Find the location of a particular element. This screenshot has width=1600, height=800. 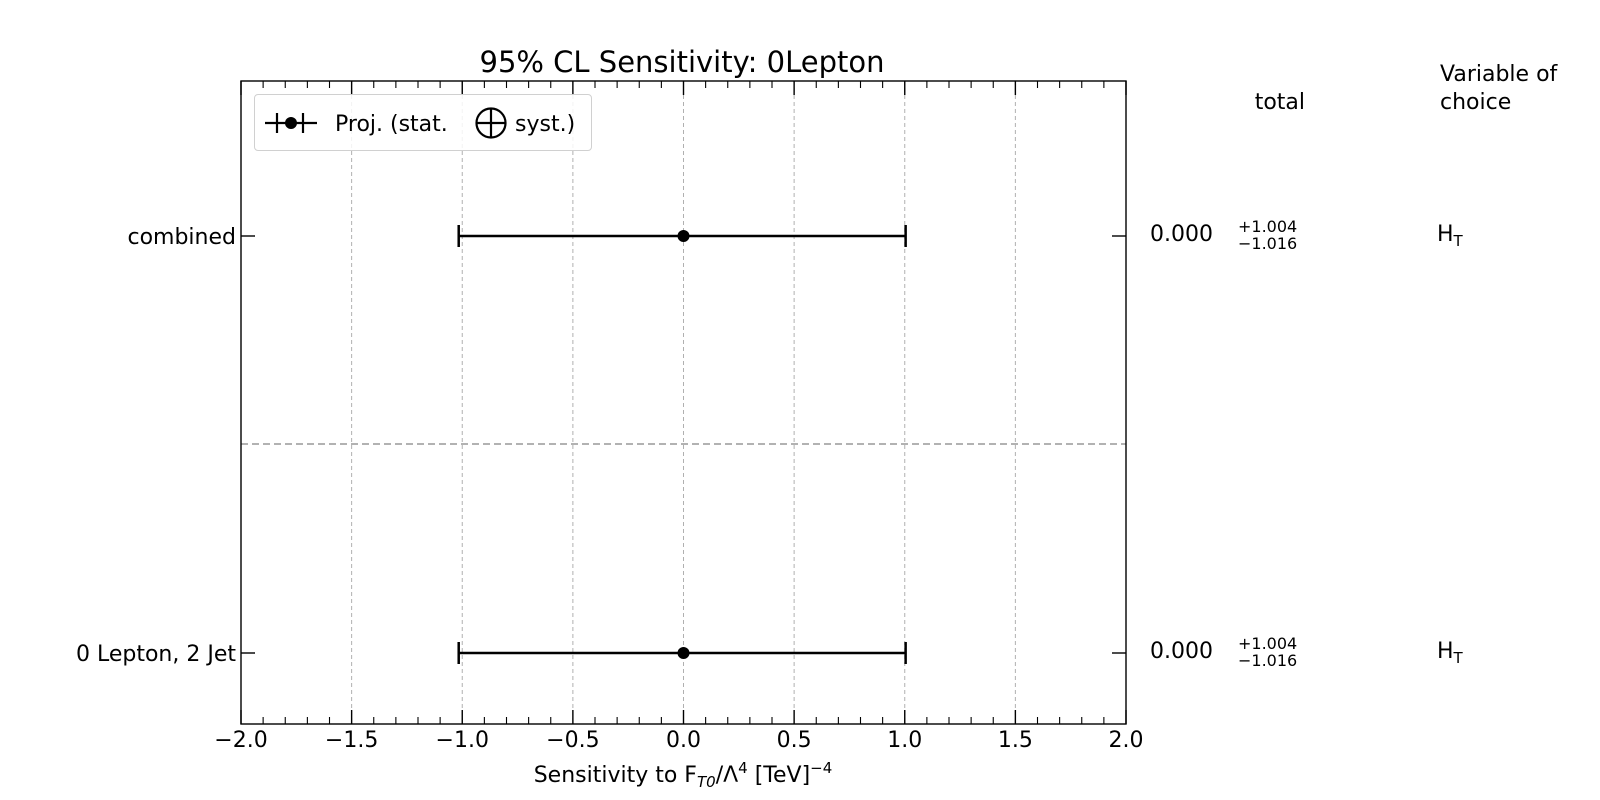

total-value-combined: 0.000 is located at coordinates (1181, 234).